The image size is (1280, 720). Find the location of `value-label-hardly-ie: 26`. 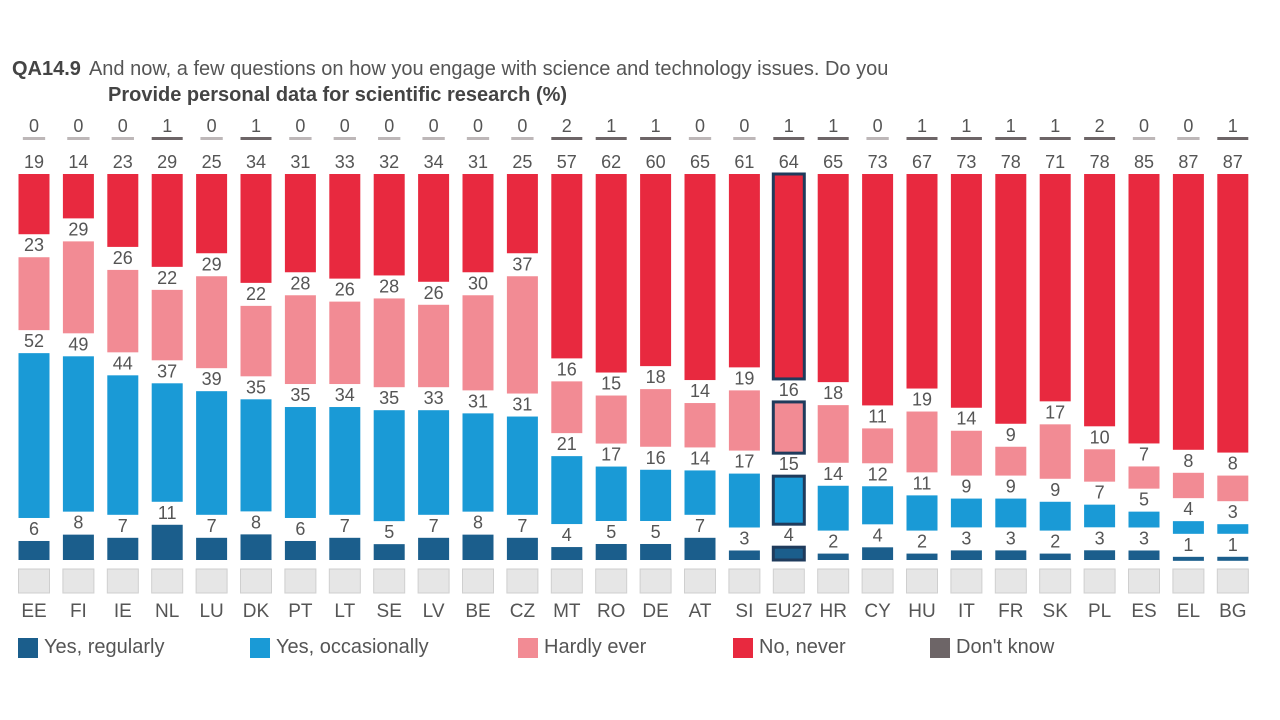

value-label-hardly-ie: 26 is located at coordinates (123, 258).